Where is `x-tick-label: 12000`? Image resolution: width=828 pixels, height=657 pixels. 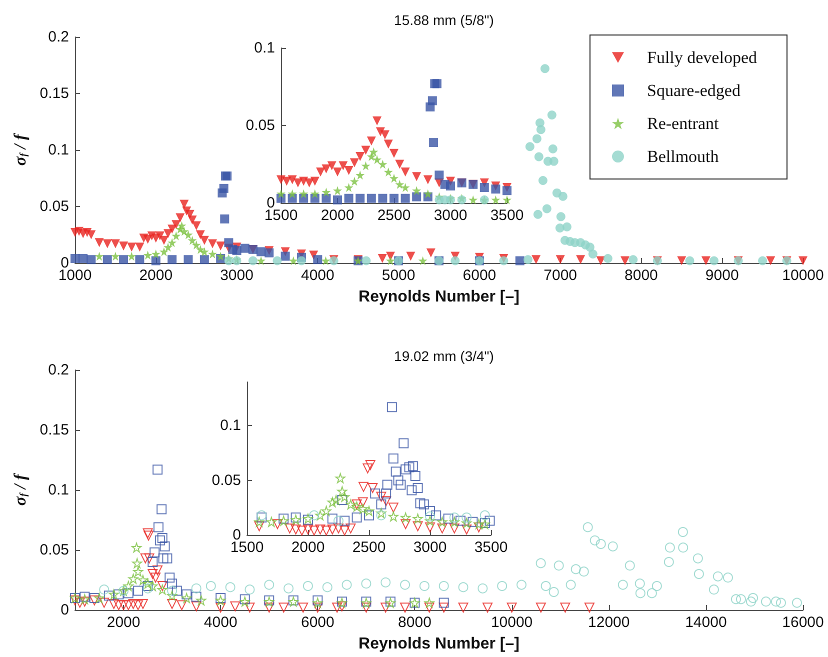
x-tick-label: 12000 is located at coordinates (609, 622).